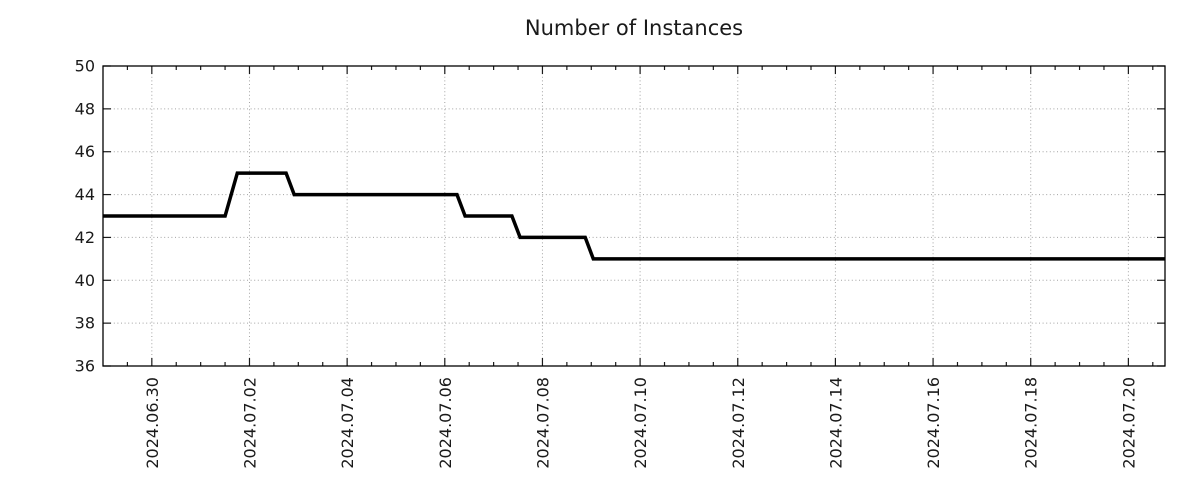  Describe the element at coordinates (85, 216) in the screenshot. I see `y-tick-labels: 36 38 40 42 44 46 48 50` at that location.